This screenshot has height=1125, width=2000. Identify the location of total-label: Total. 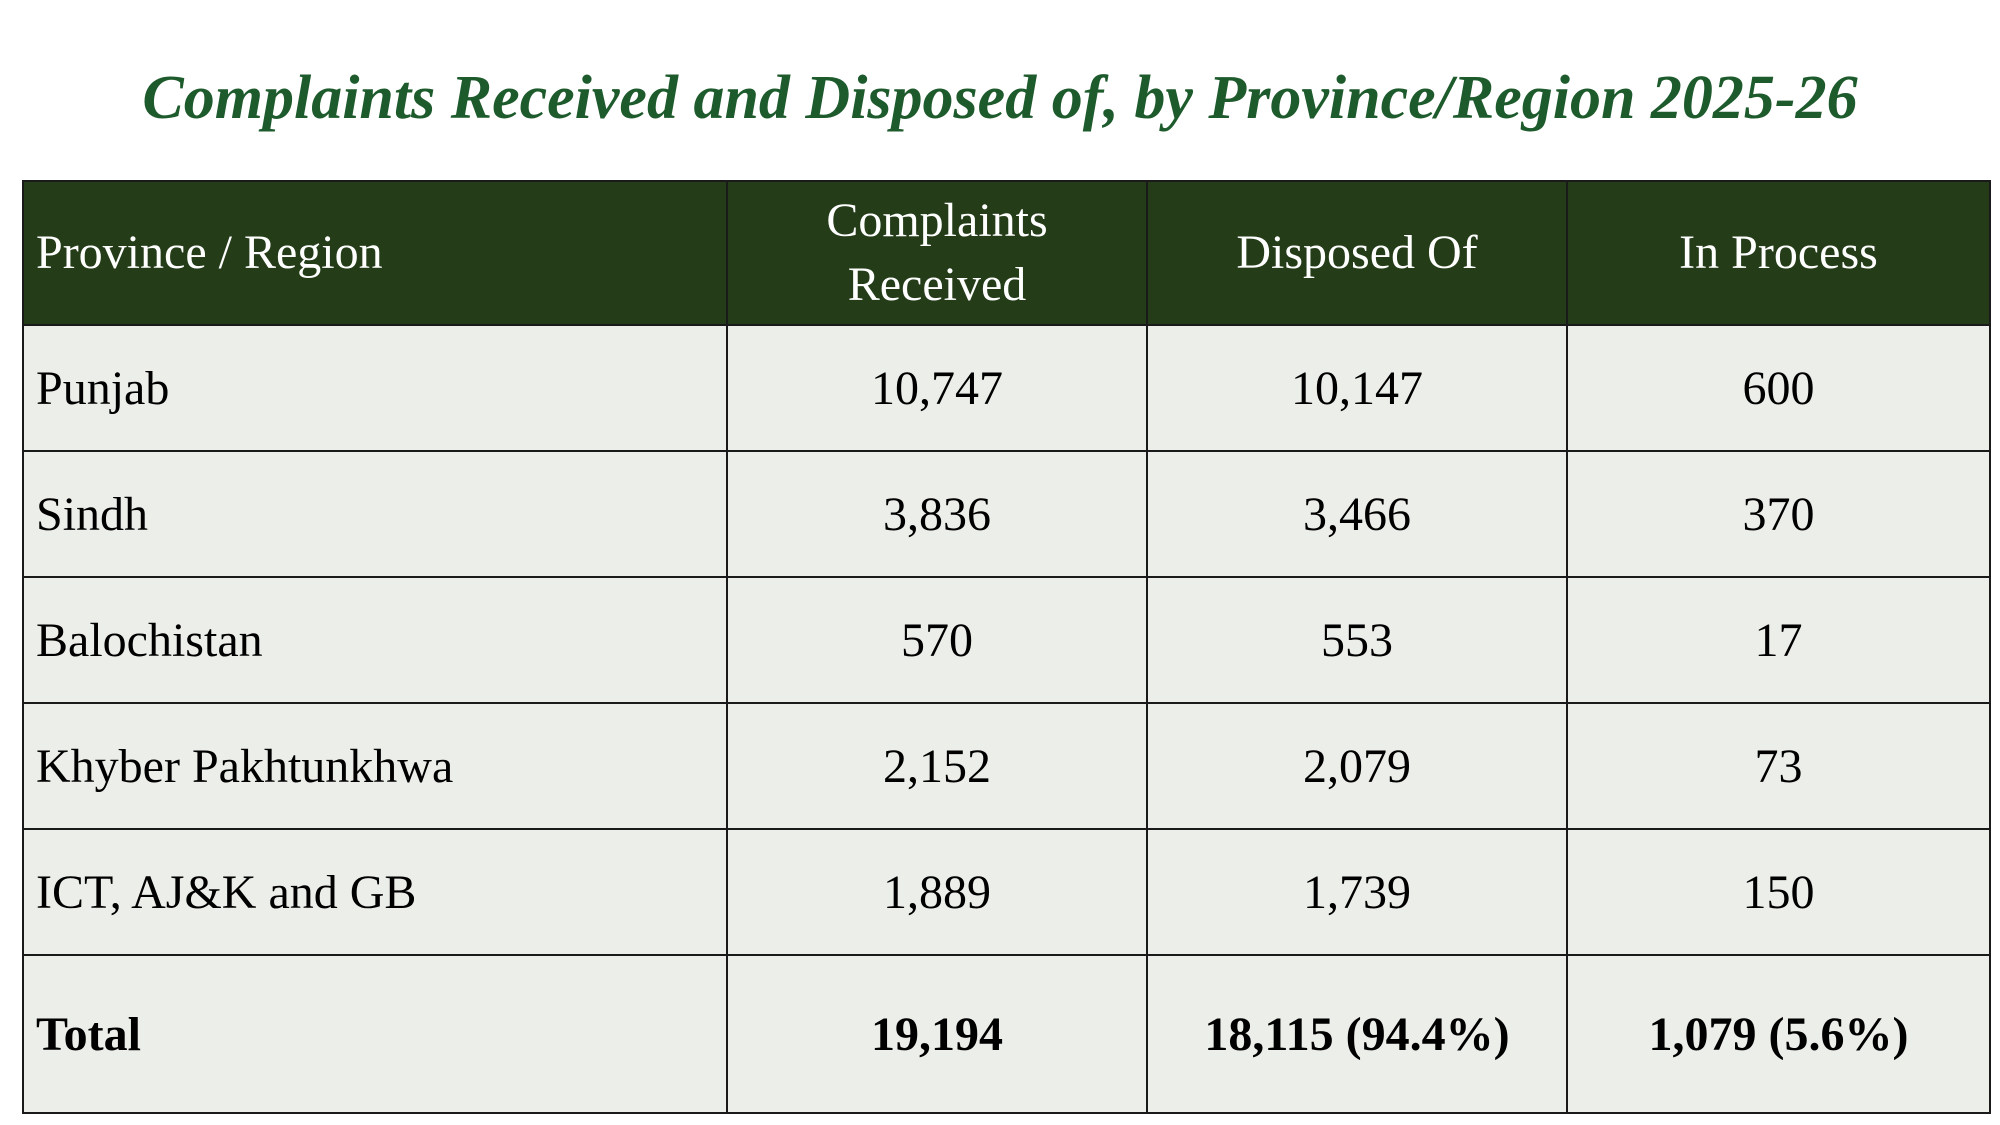
(375, 1034).